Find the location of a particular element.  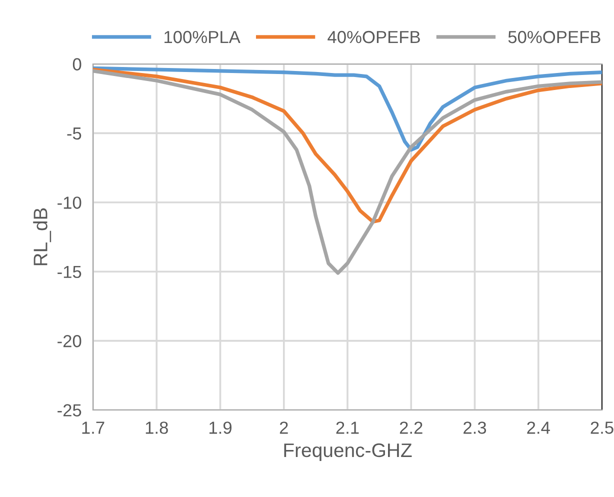

y-axis-title: RL_dB is located at coordinates (42, 237).